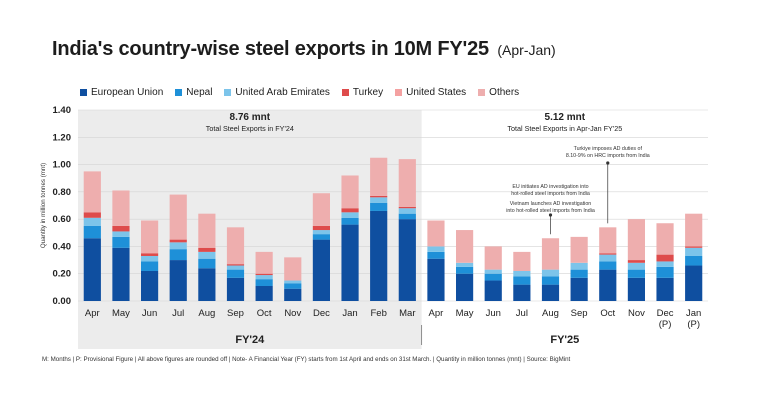  I want to click on x-tick-label: Jun, so click(493, 313).